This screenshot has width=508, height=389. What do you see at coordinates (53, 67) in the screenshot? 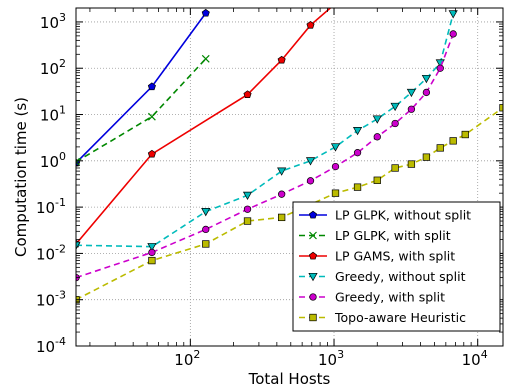
I see `y-tick-label: 10²` at bounding box center [53, 67].